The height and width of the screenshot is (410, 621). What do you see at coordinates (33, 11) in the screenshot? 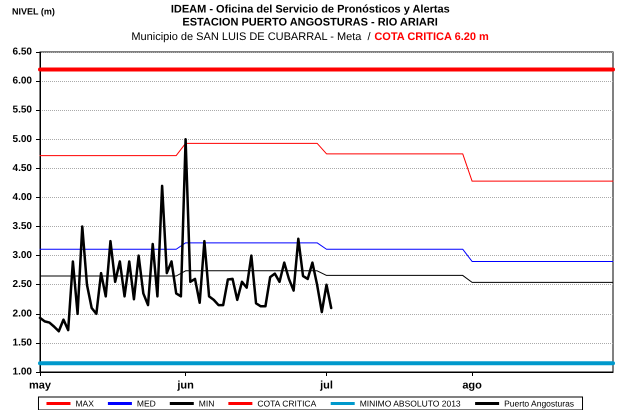
I see `y-axis-title: NIVEL (m)` at bounding box center [33, 11].